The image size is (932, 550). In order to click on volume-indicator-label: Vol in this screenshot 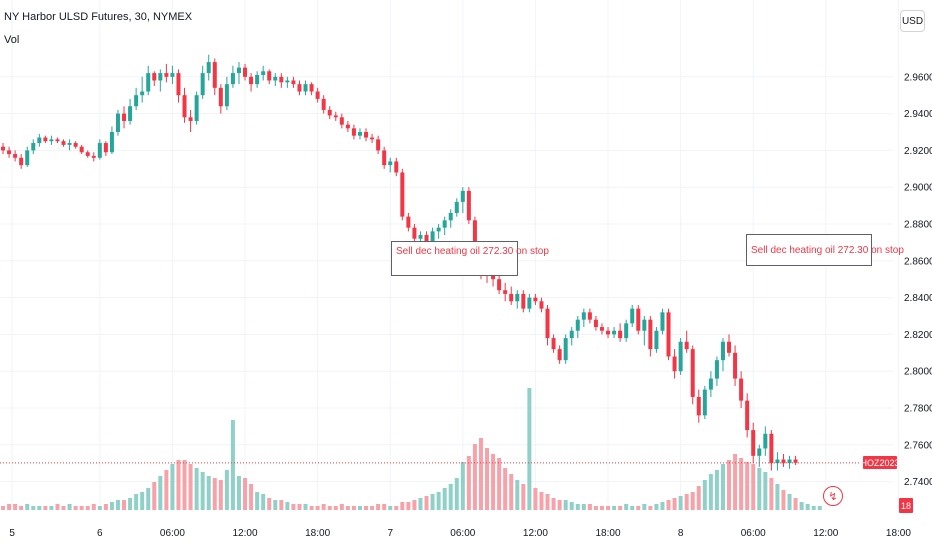, I will do `click(12, 40)`.